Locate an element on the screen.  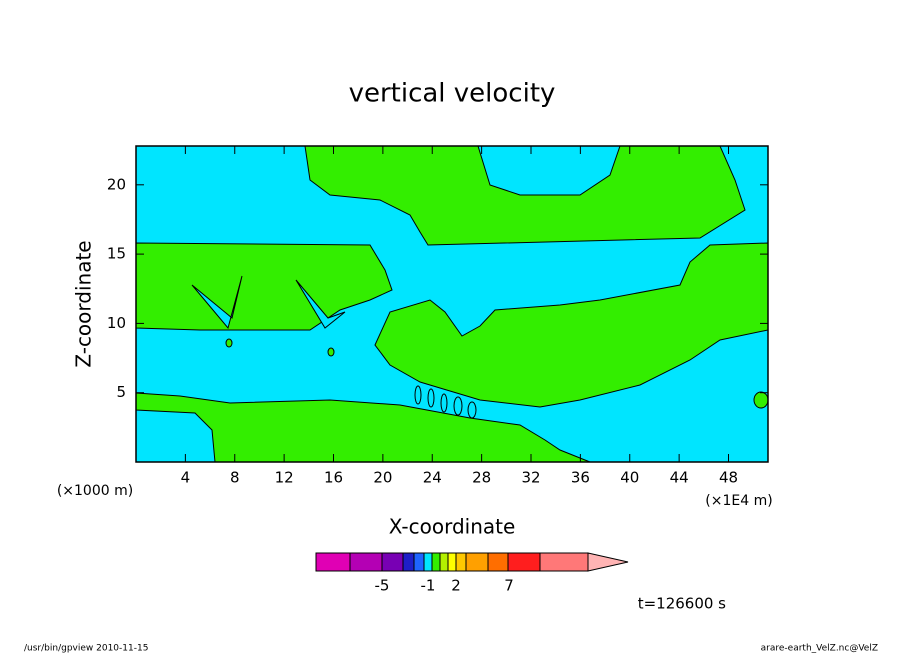
y-tick-label: 10 is located at coordinates (116, 323).